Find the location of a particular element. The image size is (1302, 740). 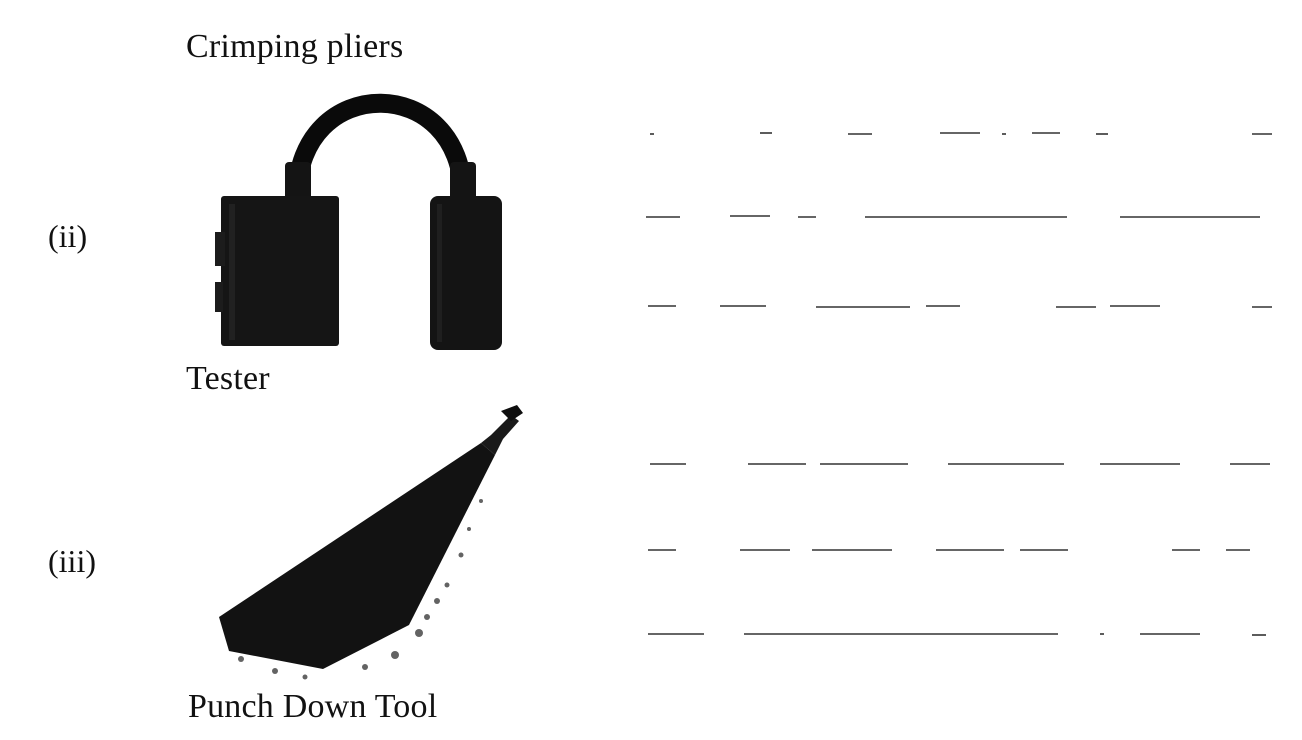

answer-lines-iii is located at coordinates (970, 550).